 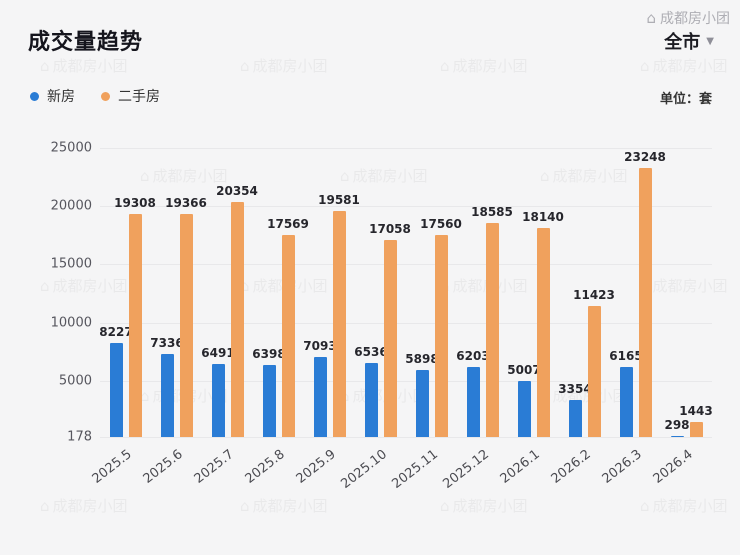 I want to click on bar-value-label: 18585, so click(x=492, y=211).